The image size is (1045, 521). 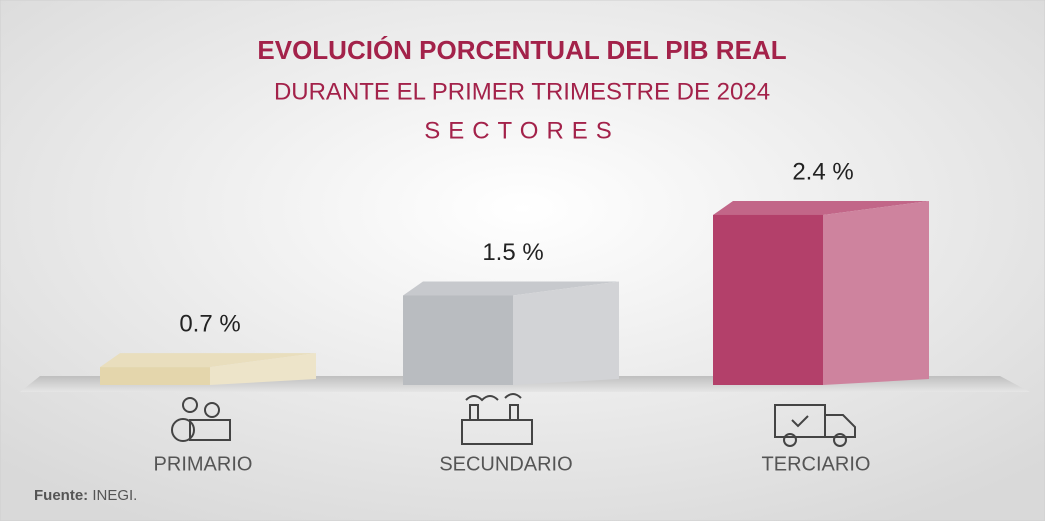 What do you see at coordinates (521, 50) in the screenshot?
I see `chart-title: EVOLUCIÓN PORCENTUAL DEL PIB REAL` at bounding box center [521, 50].